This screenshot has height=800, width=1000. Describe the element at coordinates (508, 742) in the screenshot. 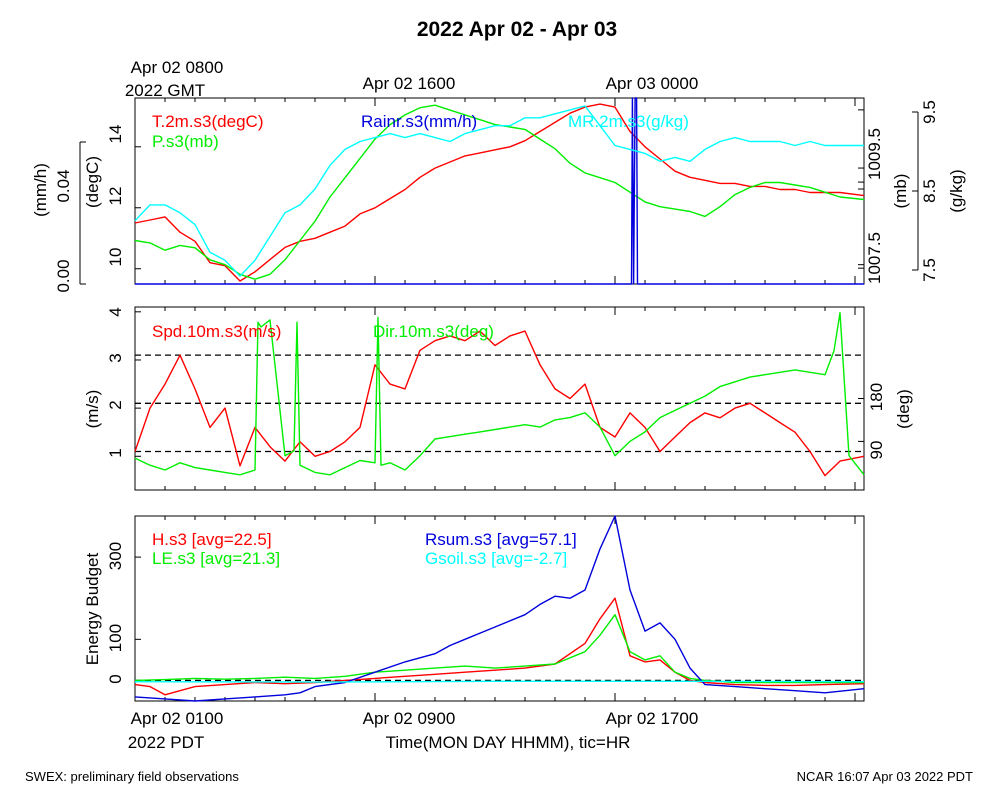

I see `x-axis-label: Time(MON DAY HHMM), tic=HR` at that location.